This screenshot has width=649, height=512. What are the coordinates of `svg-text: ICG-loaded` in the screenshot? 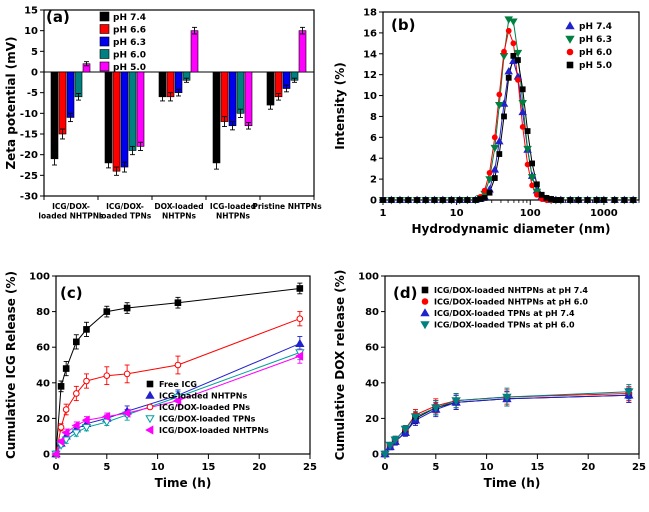 It's located at (233, 206).